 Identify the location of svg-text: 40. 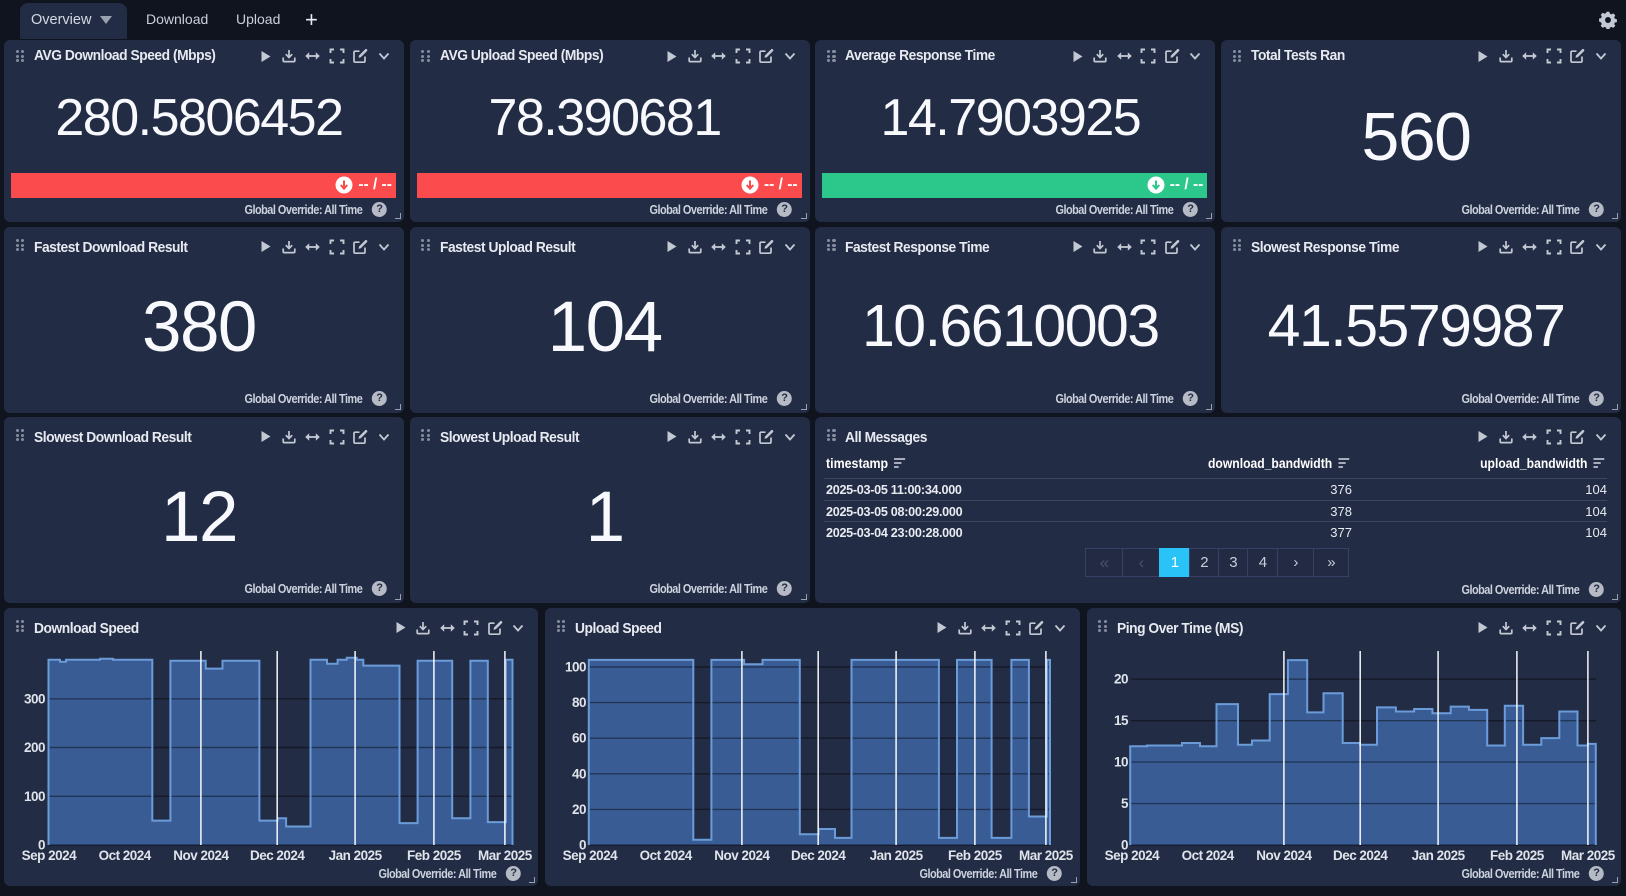
(579, 773).